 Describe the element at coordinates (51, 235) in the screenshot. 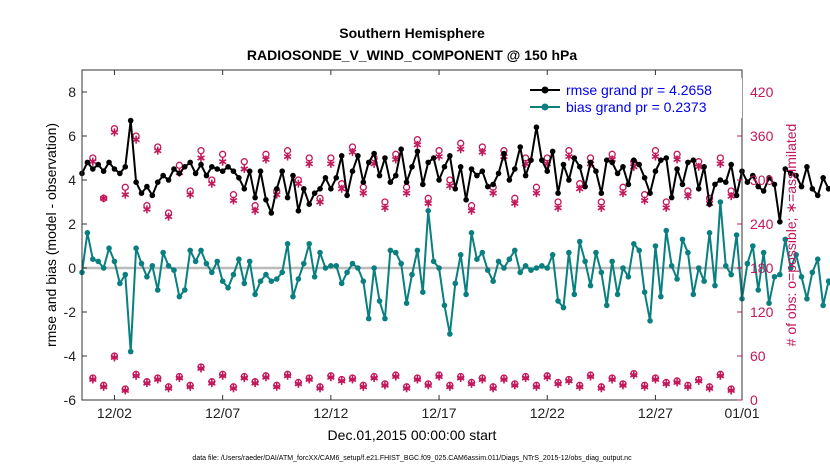

I see `y-axis-label-left: rmse and bias (model - observation)` at that location.